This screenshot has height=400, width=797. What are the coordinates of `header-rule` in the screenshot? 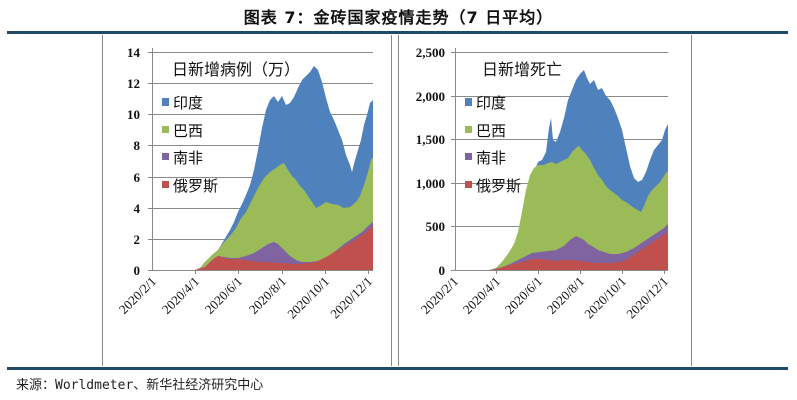 It's located at (397, 32).